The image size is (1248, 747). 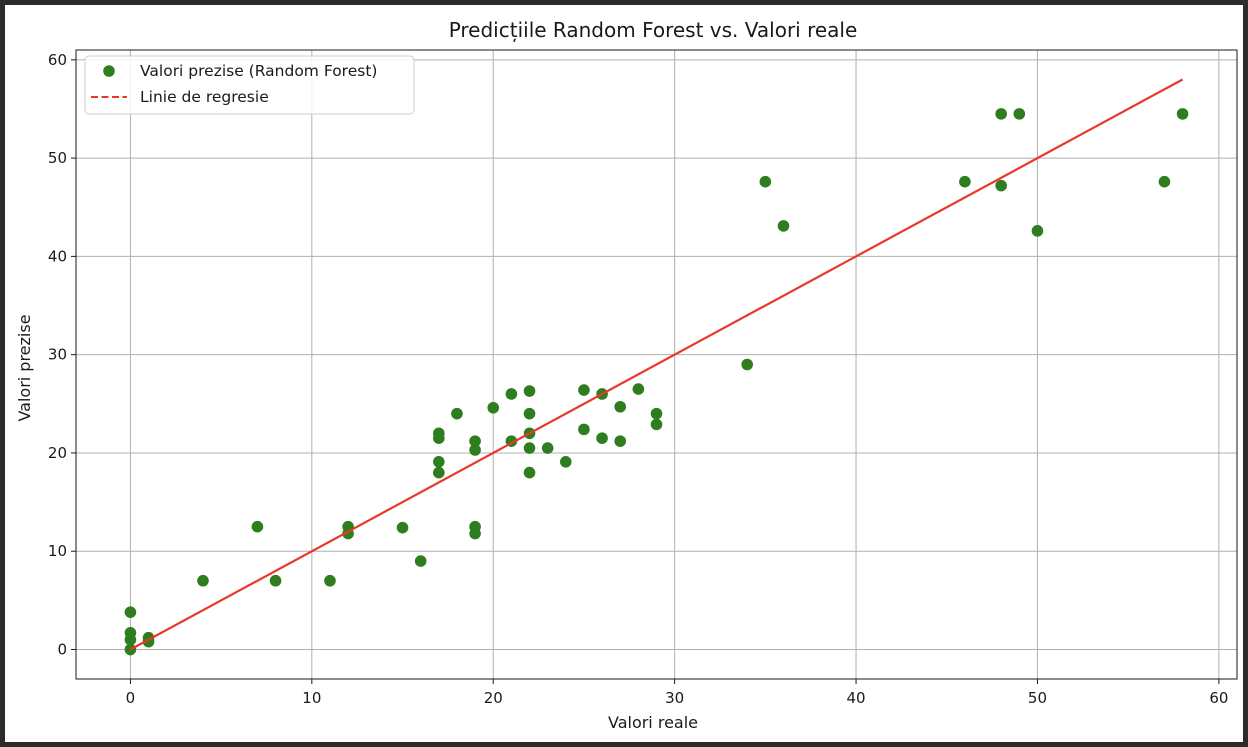 I want to click on y-tick-label: 40, so click(x=57, y=256).